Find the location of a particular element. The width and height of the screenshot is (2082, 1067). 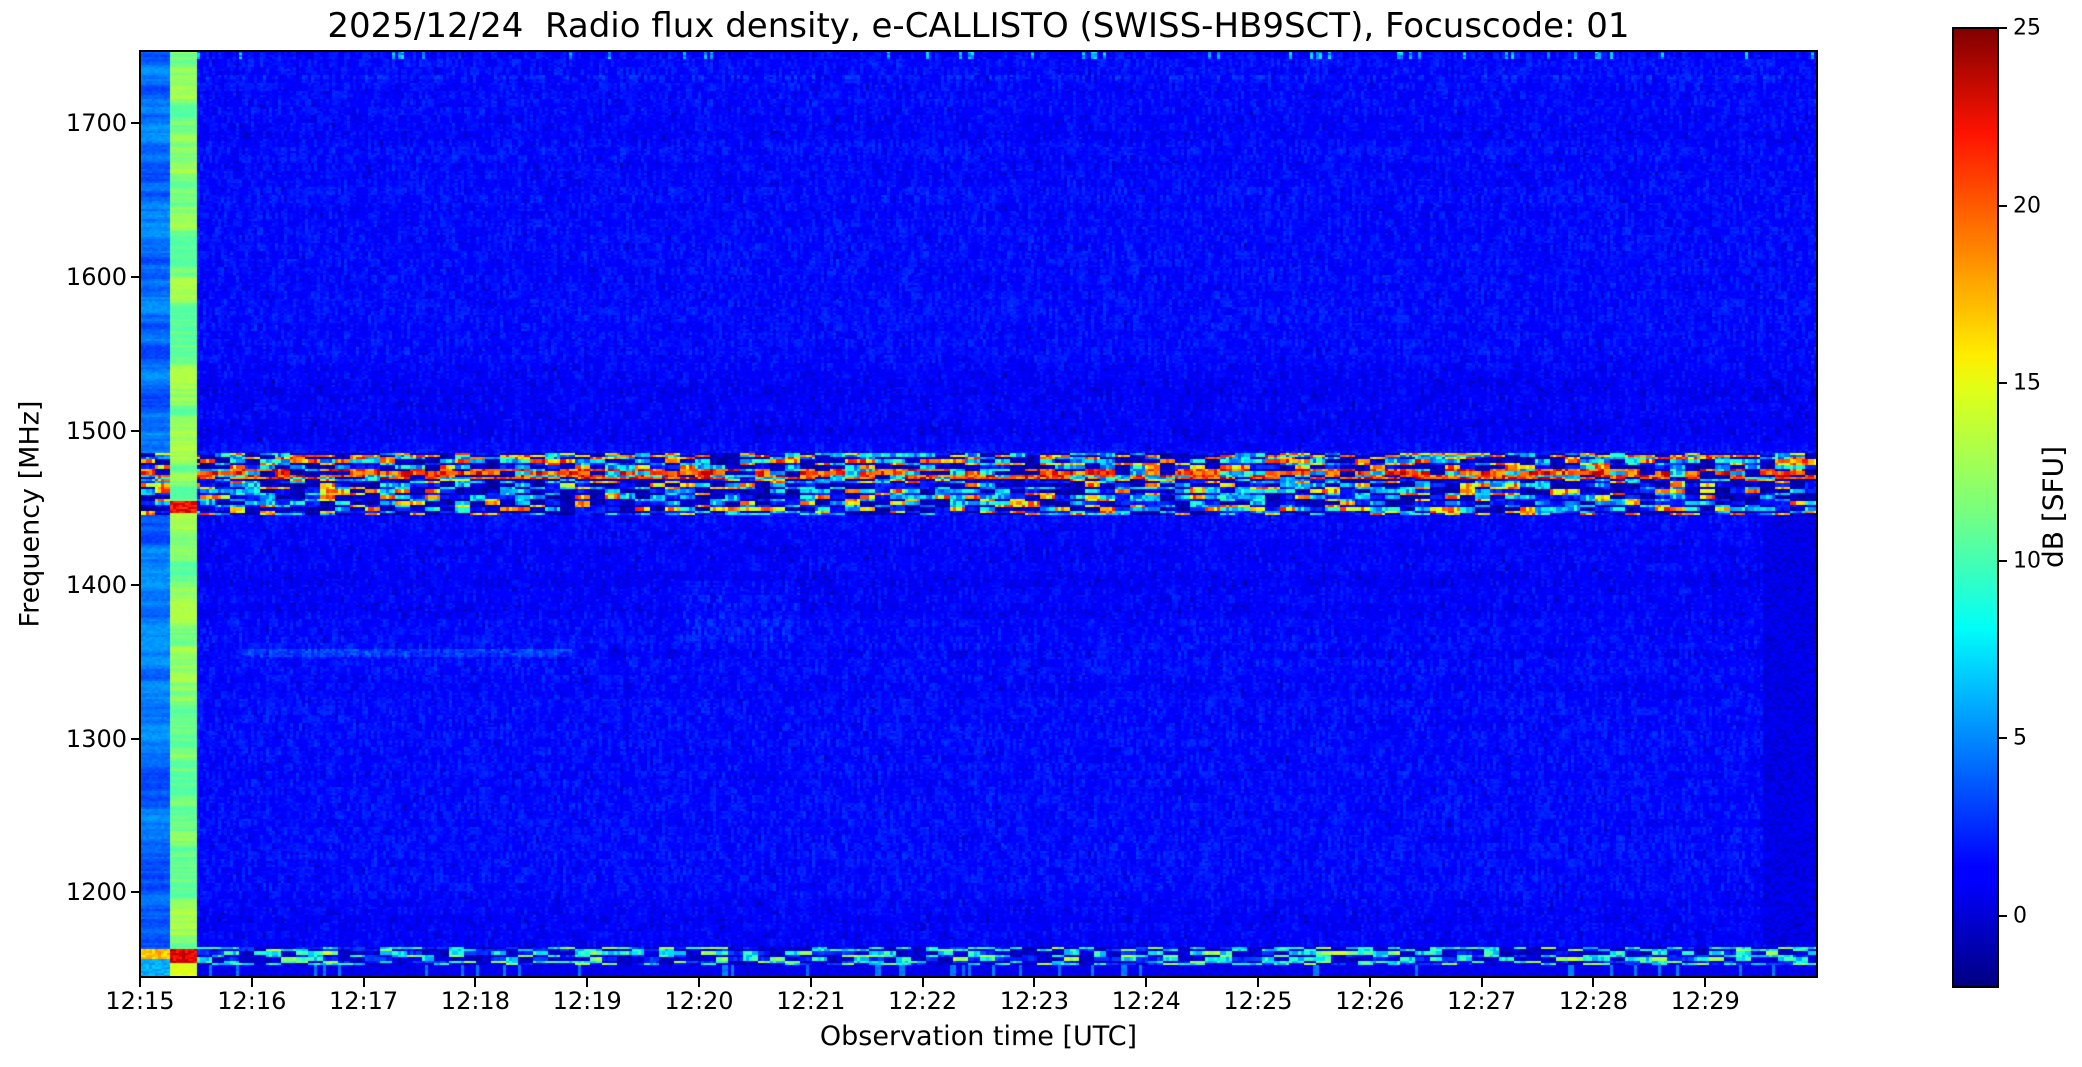

x-tick-label: 12:23 is located at coordinates (1034, 1001).